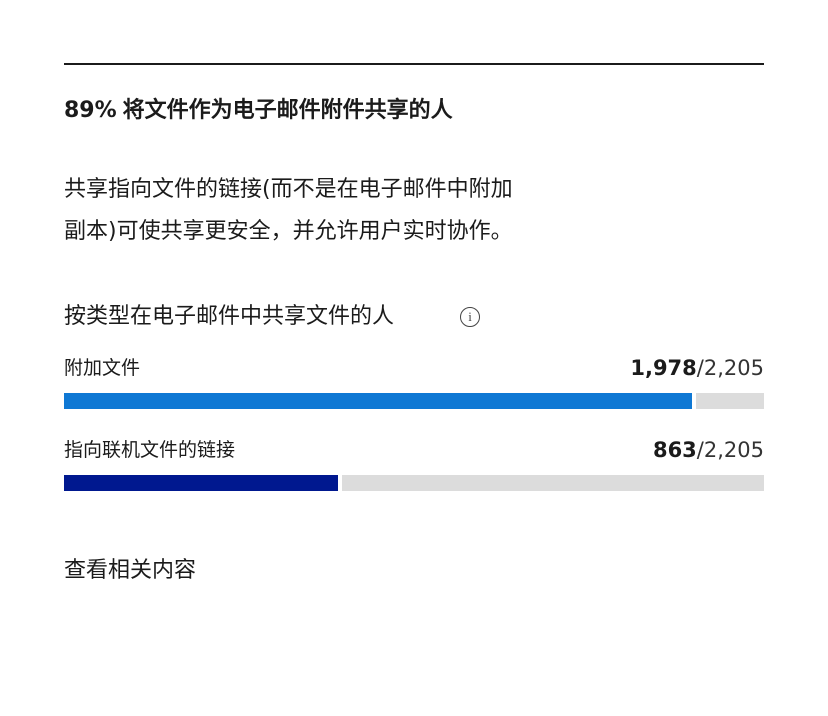 The height and width of the screenshot is (716, 828). What do you see at coordinates (470, 317) in the screenshot?
I see `info-icon: i` at bounding box center [470, 317].